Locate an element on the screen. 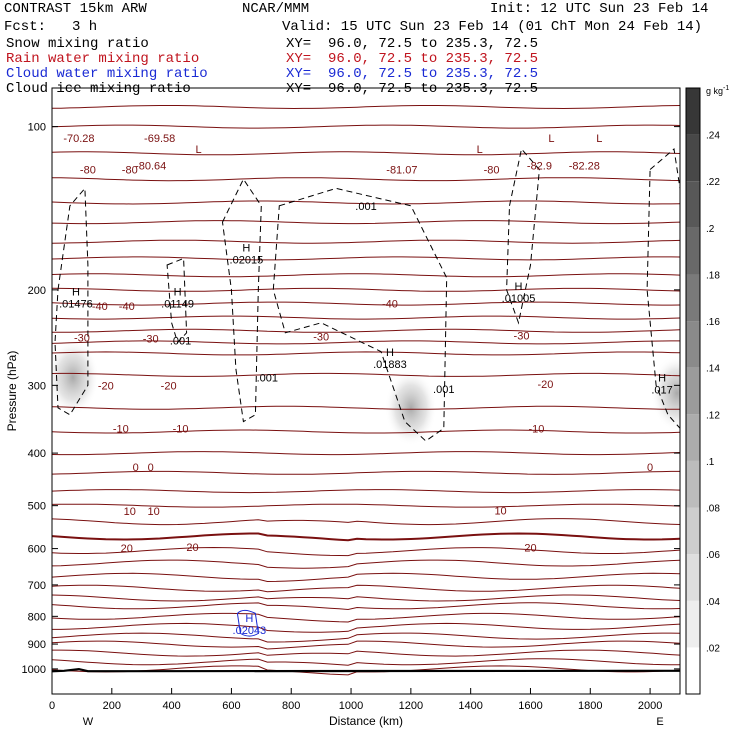 This screenshot has height=740, width=740. colorbar-tick-label: .04 is located at coordinates (713, 602).